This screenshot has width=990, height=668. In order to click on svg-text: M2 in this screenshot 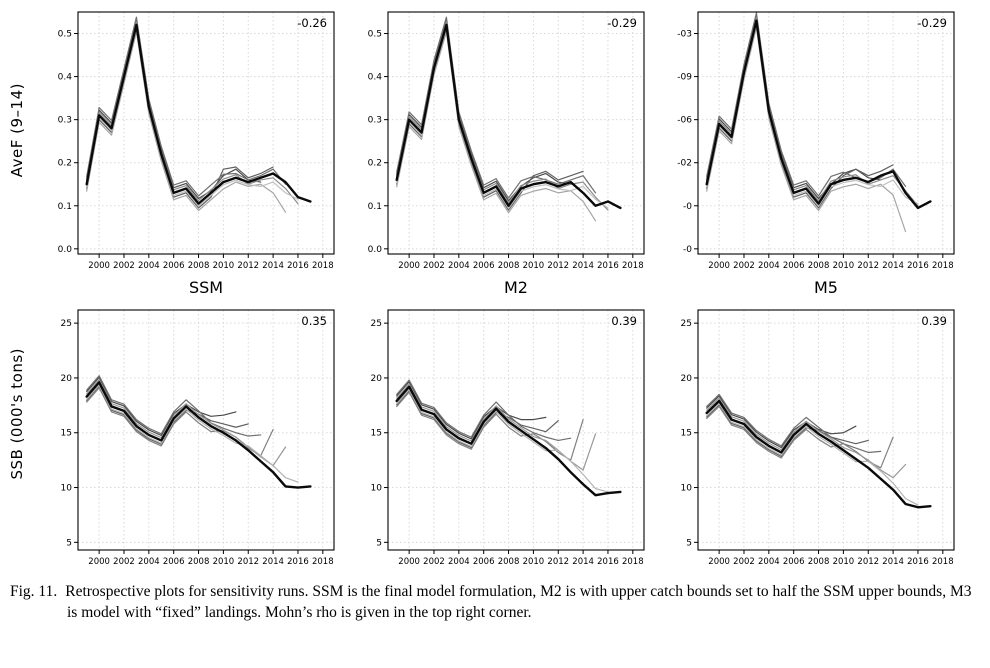, I will do `click(516, 287)`.